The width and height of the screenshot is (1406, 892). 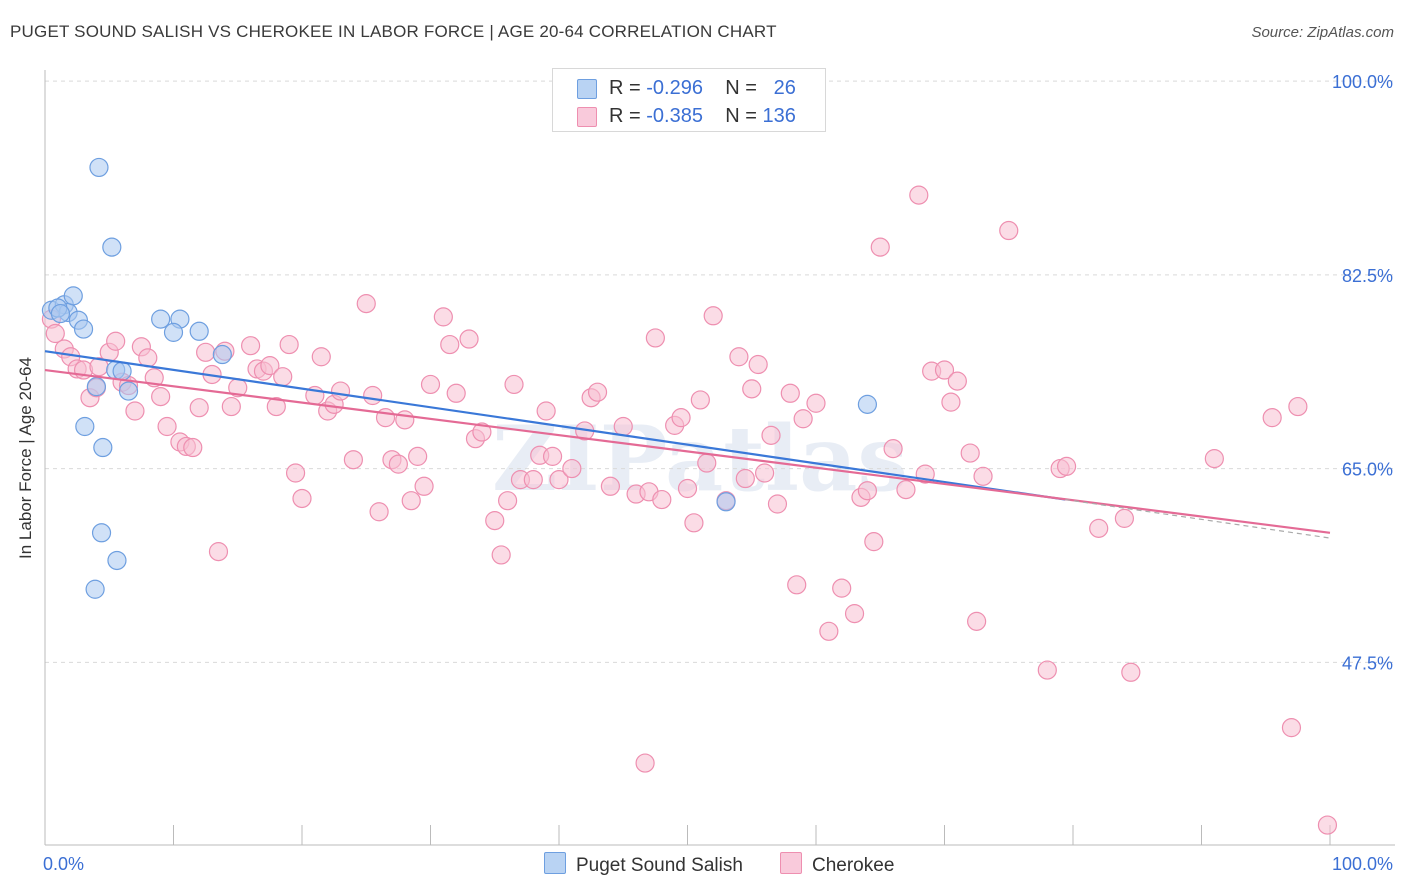 What do you see at coordinates (555, 863) in the screenshot?
I see `bottom-legend-swatch-blue` at bounding box center [555, 863].